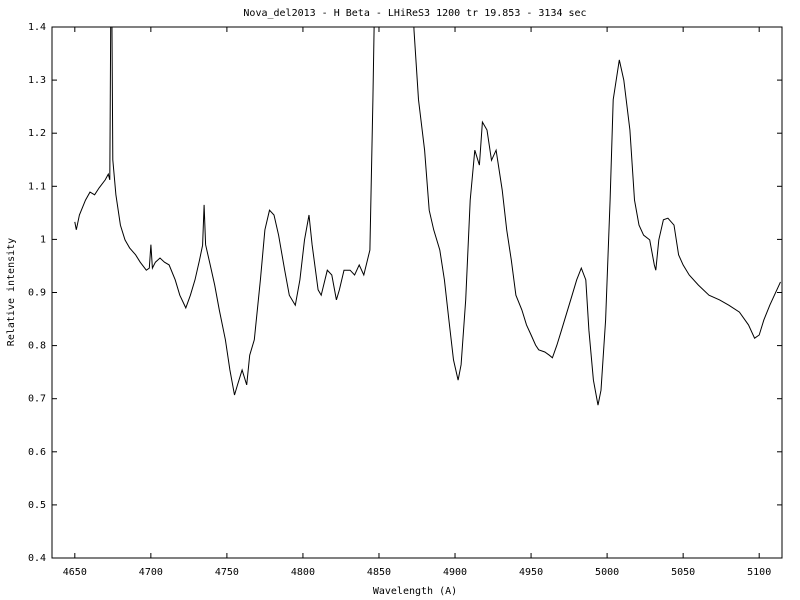 The height and width of the screenshot is (600, 800). I want to click on x-tick-label: 5100, so click(759, 572).